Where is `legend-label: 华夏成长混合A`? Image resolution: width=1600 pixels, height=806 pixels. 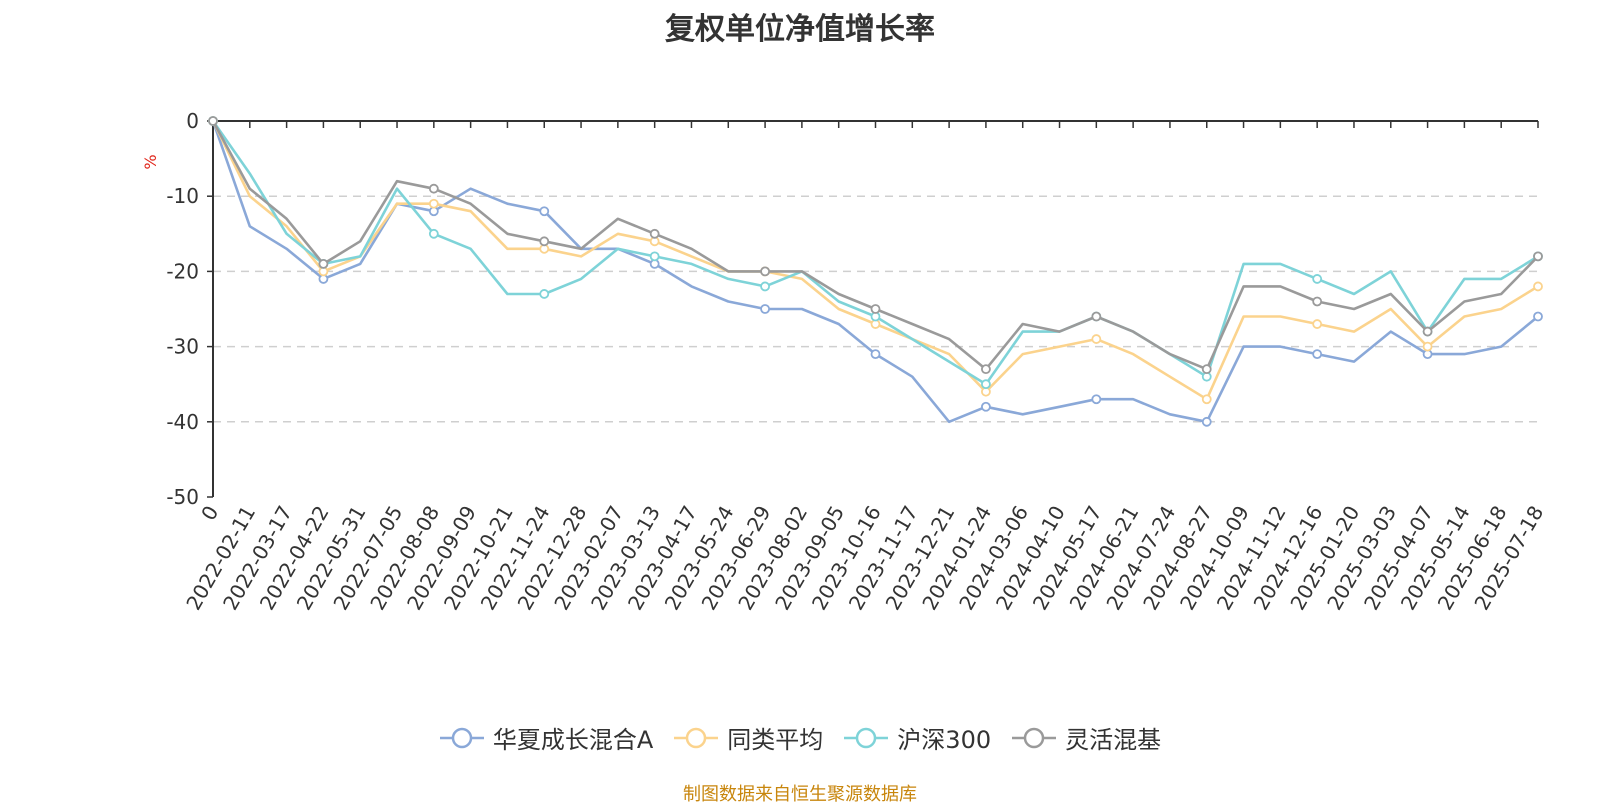
legend-label: 华夏成长混合A is located at coordinates (573, 740).